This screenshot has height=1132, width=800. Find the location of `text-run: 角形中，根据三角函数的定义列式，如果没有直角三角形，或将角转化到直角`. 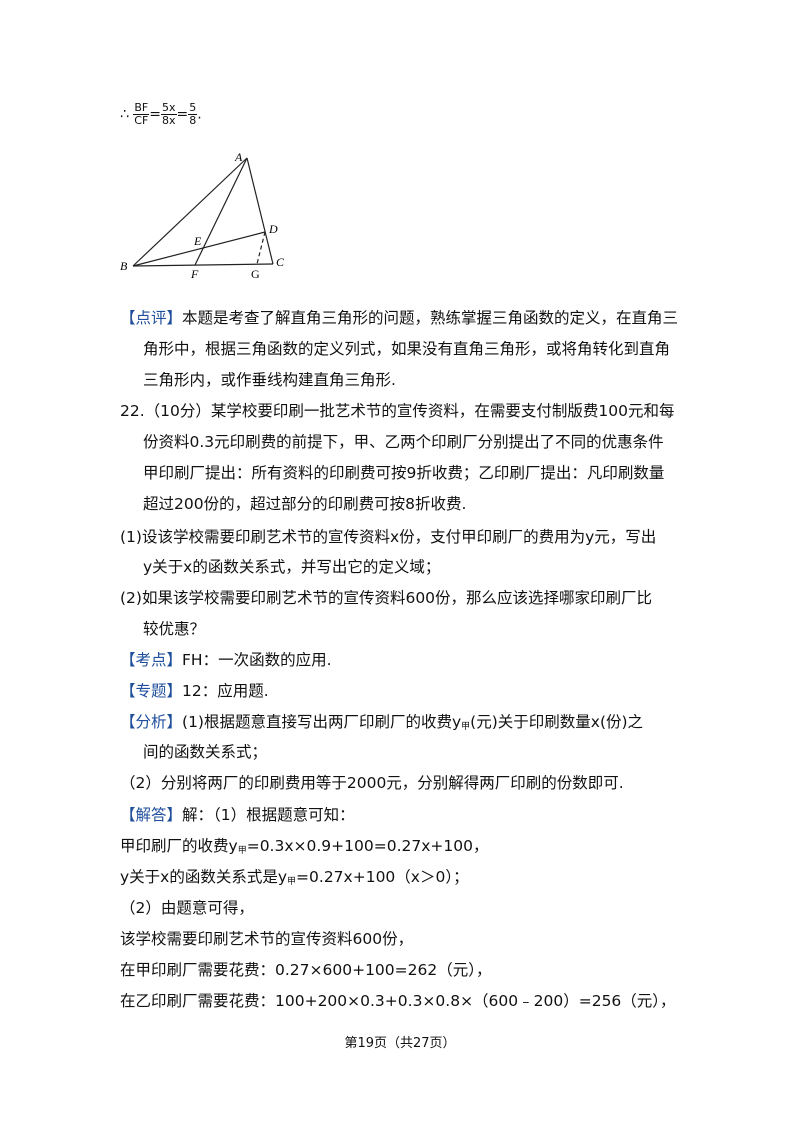

text-run: 角形中，根据三角函数的定义列式，如果没有直角三角形，或将角转化到直角 is located at coordinates (407, 349).